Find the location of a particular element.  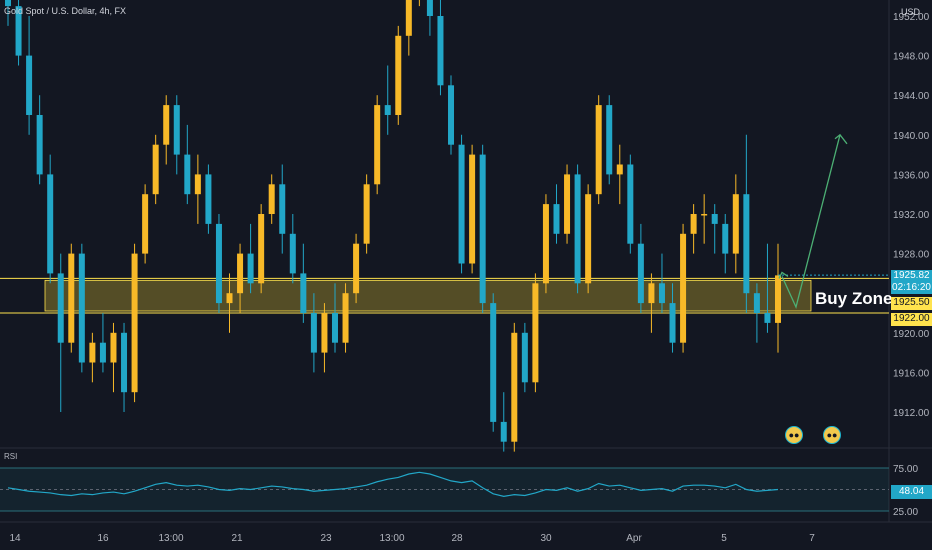

price-tick-label: 1940.00 is located at coordinates (911, 136).